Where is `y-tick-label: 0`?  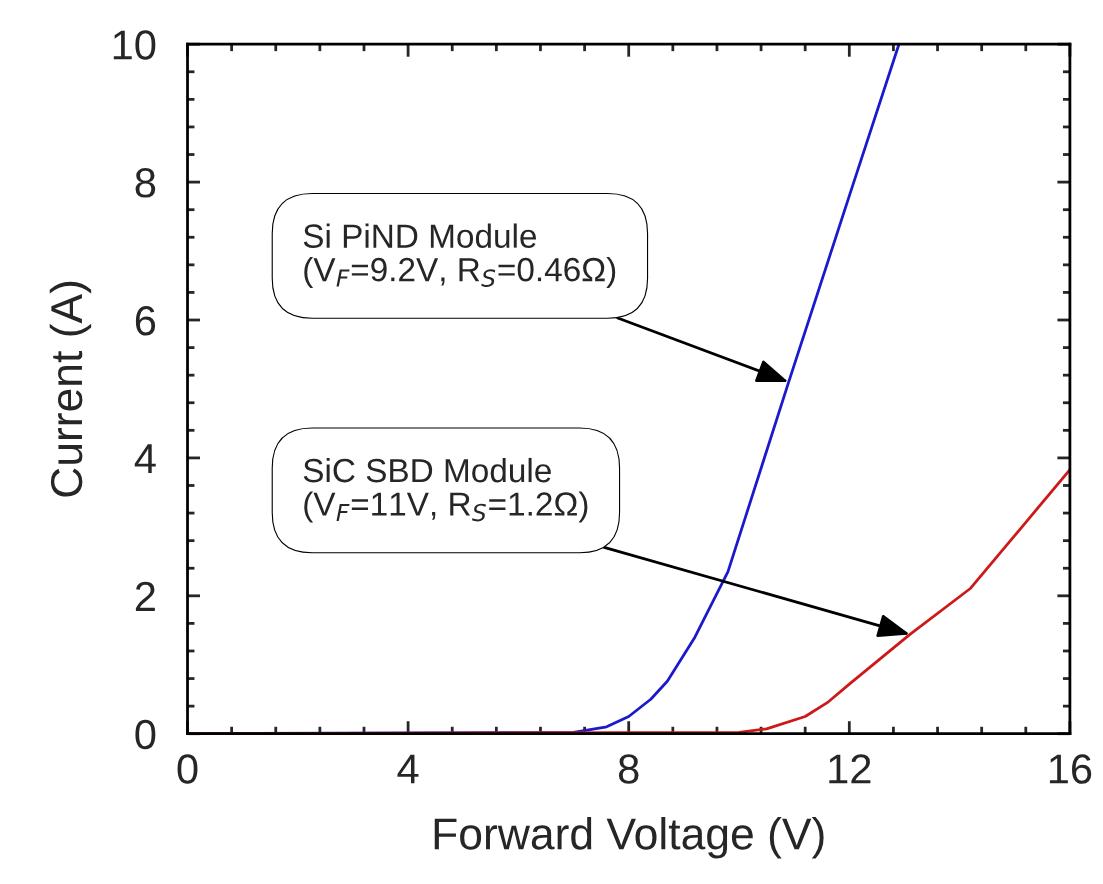
y-tick-label: 0 is located at coordinates (145, 734).